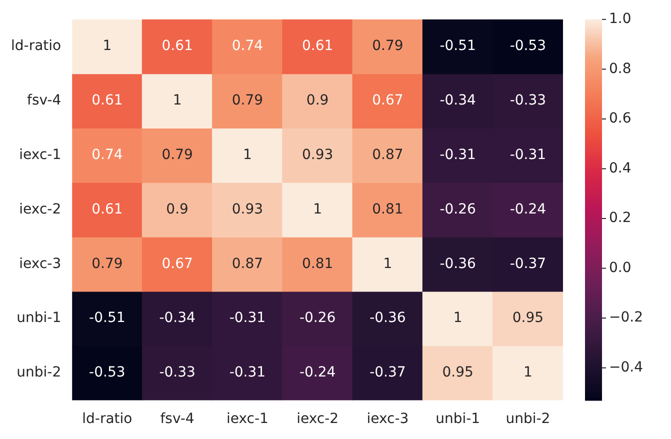 The height and width of the screenshot is (439, 671). Describe the element at coordinates (44, 100) in the screenshot. I see `y-tick-label: fsv-4` at that location.